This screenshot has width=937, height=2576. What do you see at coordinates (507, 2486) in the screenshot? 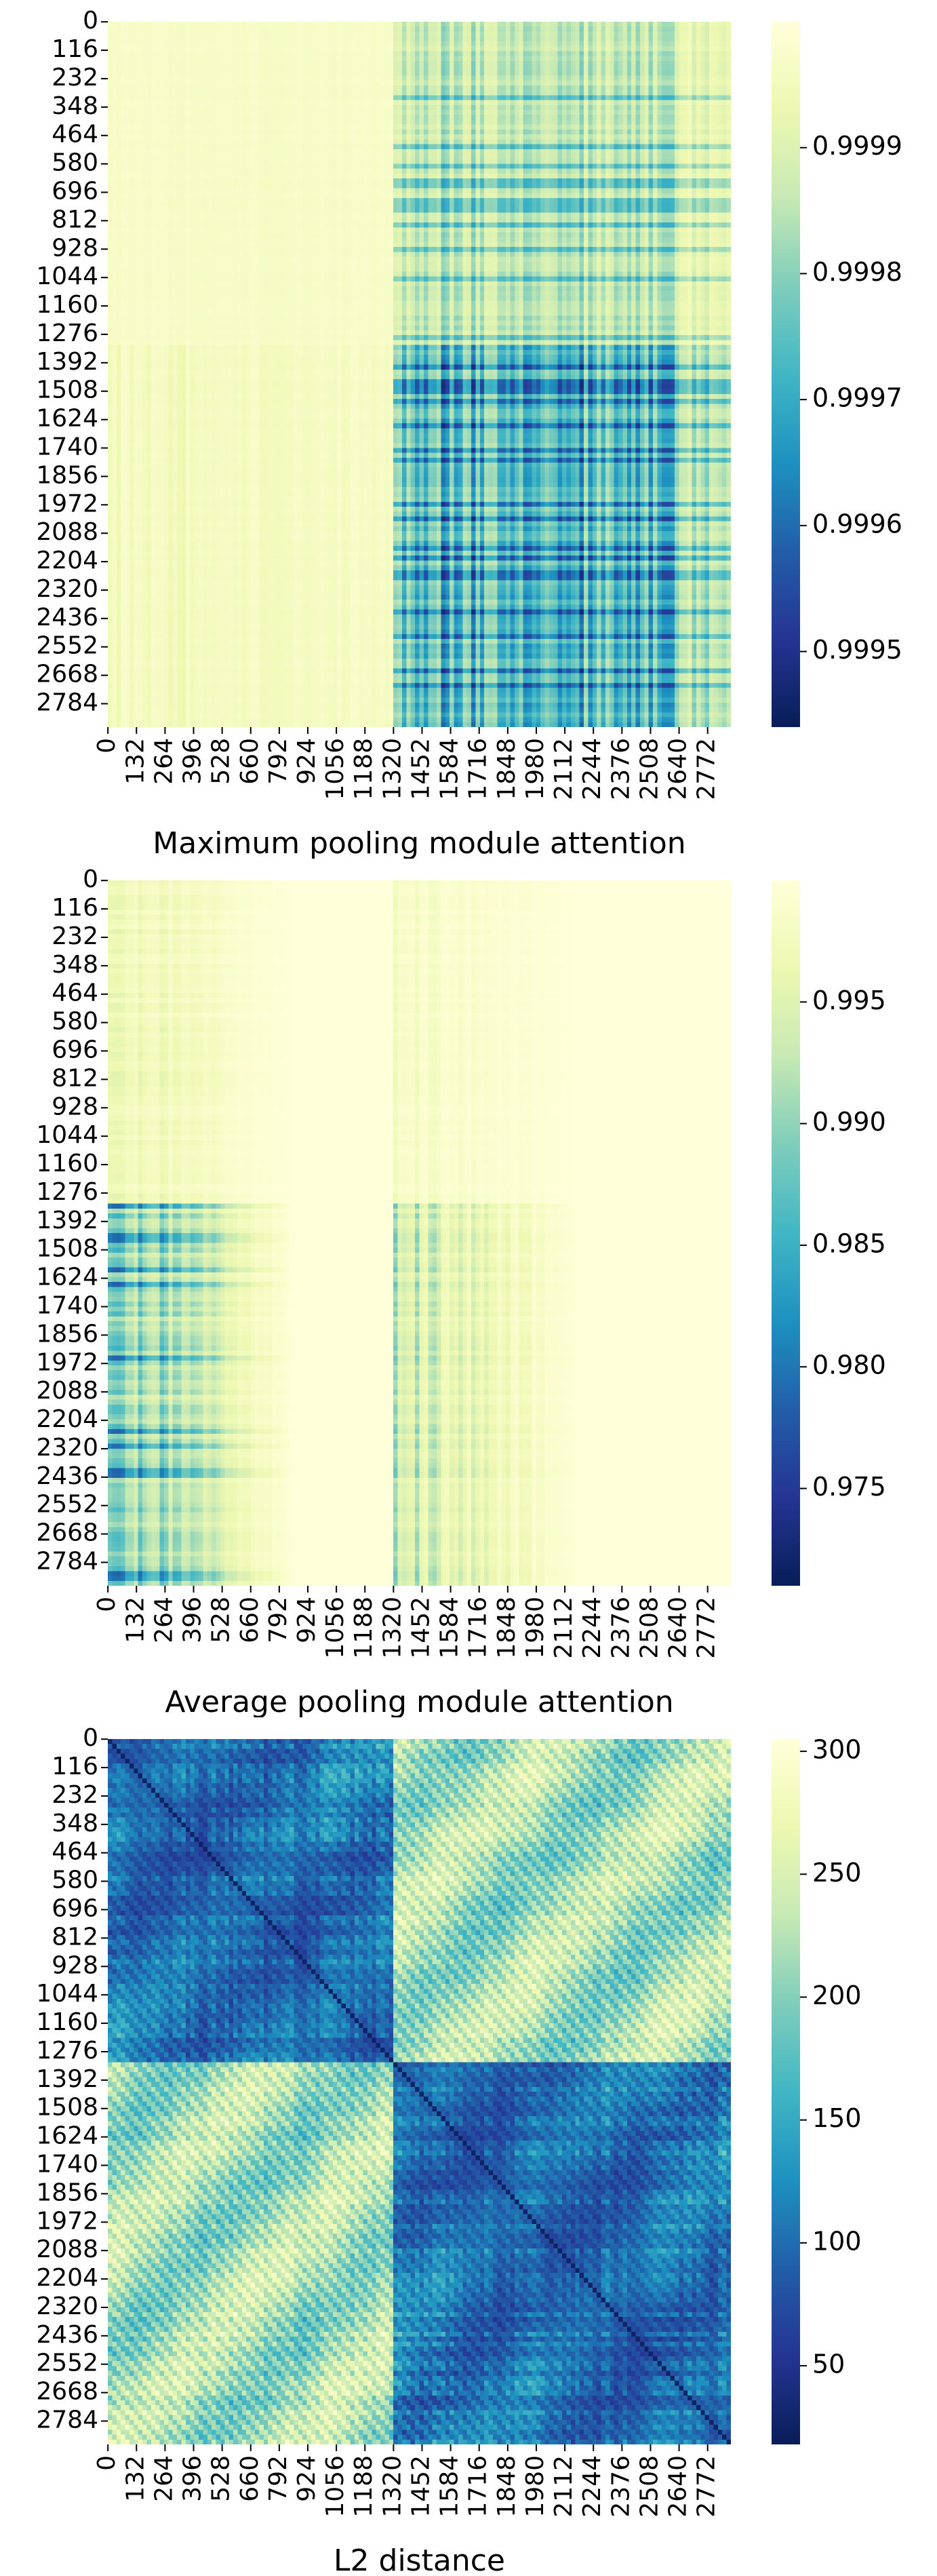
I see `x-tick-label: 1848` at bounding box center [507, 2486].